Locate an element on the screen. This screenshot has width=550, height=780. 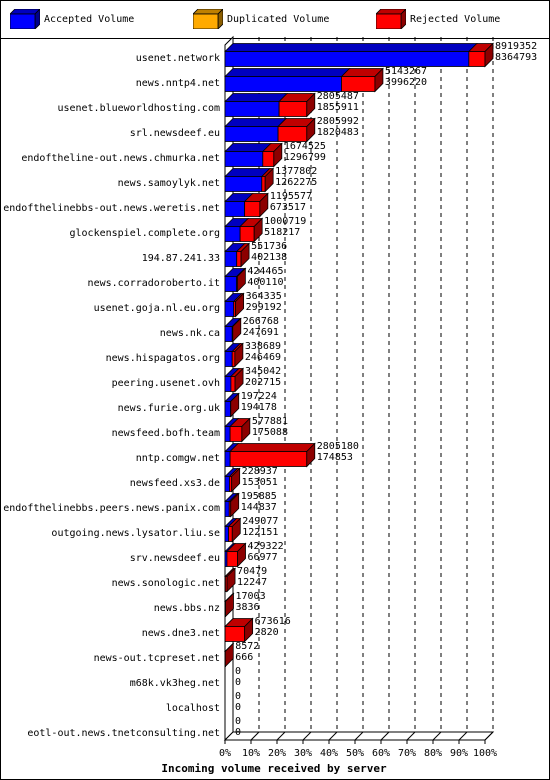
category-label: usenet.network is located at coordinates (178, 58).